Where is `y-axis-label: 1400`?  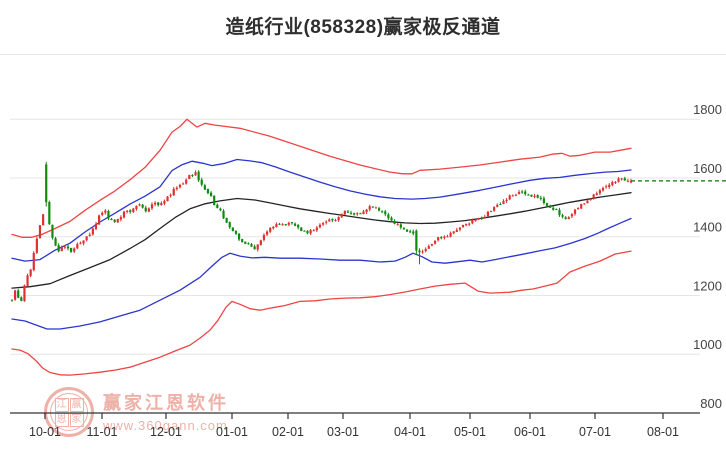
y-axis-label: 1400 is located at coordinates (707, 227).